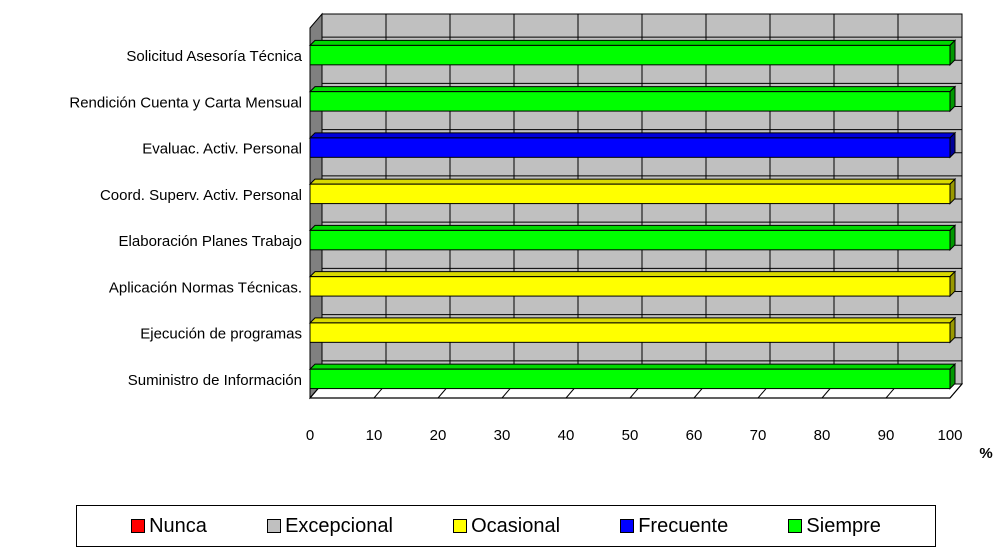  What do you see at coordinates (502, 435) in the screenshot?
I see `x-tick-label: 30` at bounding box center [502, 435].